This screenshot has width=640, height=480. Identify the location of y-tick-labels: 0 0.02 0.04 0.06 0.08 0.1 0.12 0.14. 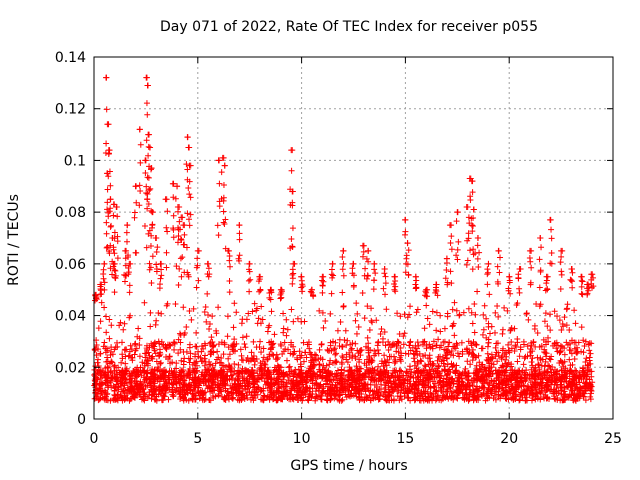
(70, 239).